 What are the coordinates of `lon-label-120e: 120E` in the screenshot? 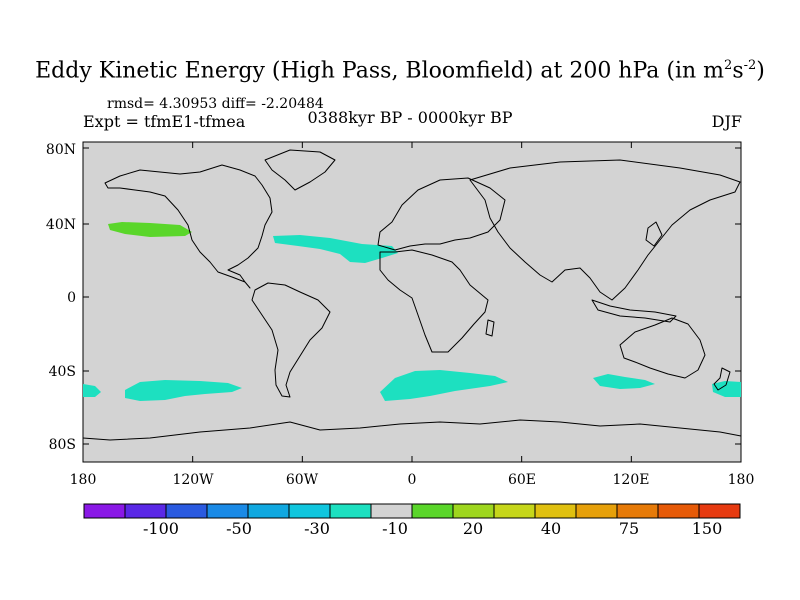 It's located at (631, 480).